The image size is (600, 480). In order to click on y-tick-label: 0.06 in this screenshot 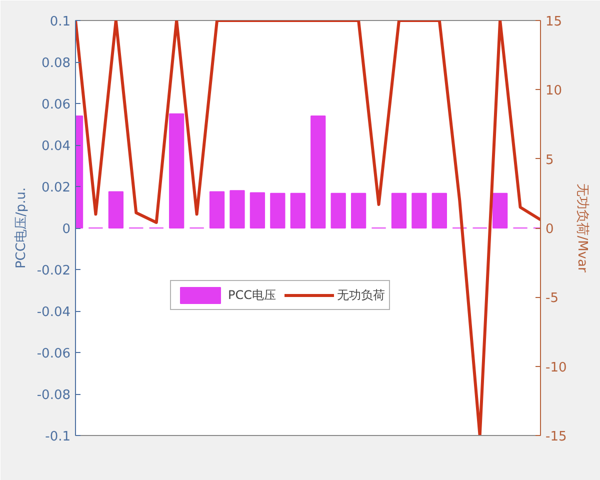, I will do `click(56, 105)`.